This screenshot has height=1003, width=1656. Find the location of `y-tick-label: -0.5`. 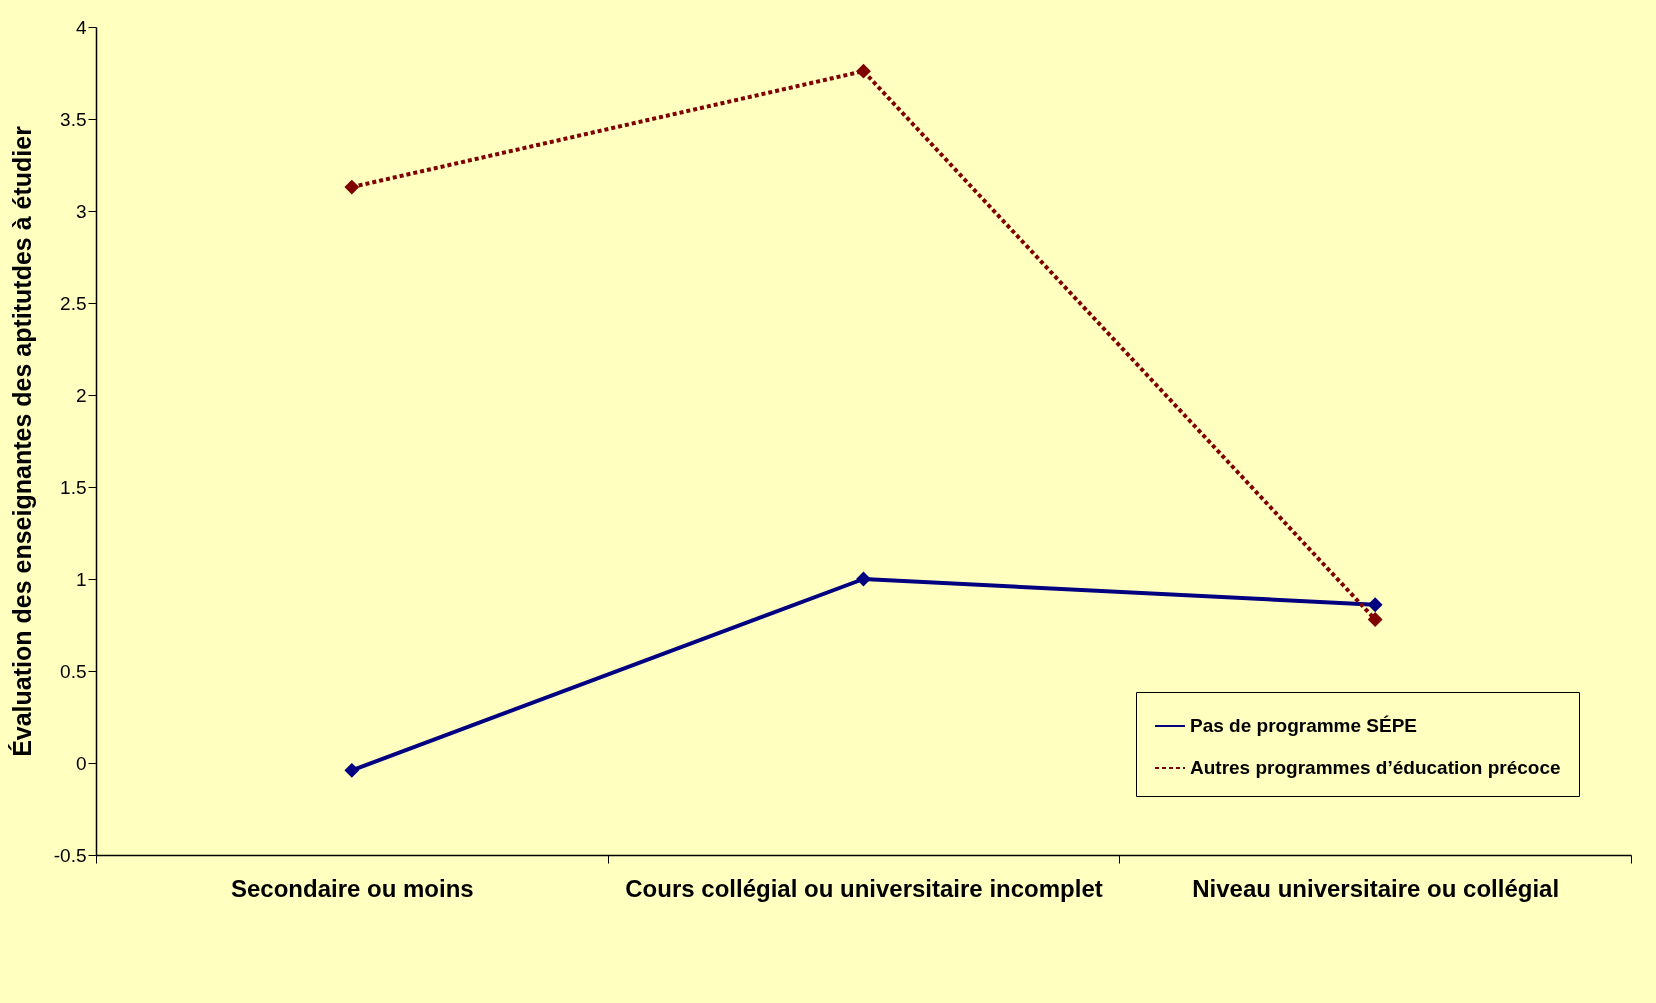

y-tick-label: -0.5 is located at coordinates (70, 855).